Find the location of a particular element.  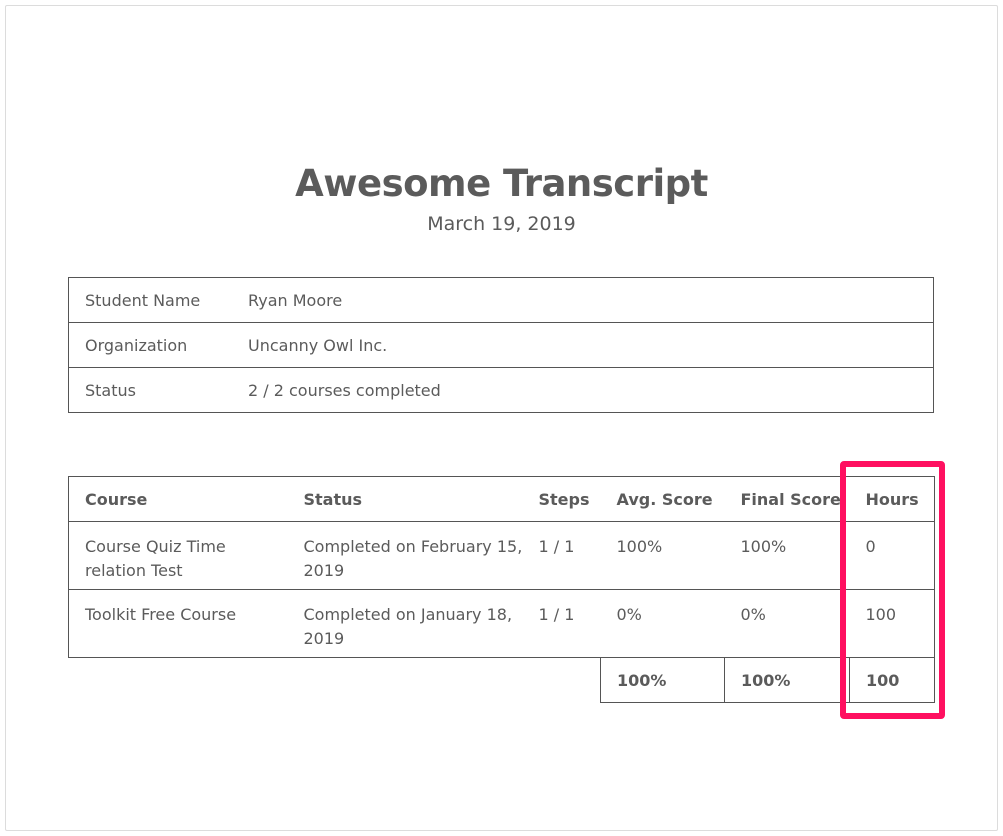

transcript-date: March 19, 2019 is located at coordinates (501, 224).